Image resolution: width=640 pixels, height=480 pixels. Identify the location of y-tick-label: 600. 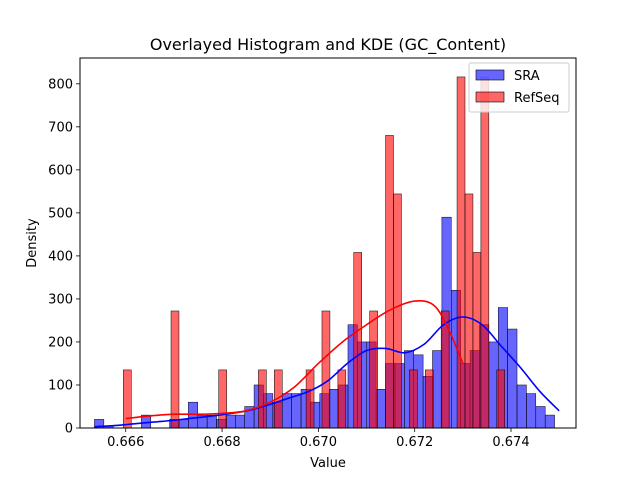
(60, 170).